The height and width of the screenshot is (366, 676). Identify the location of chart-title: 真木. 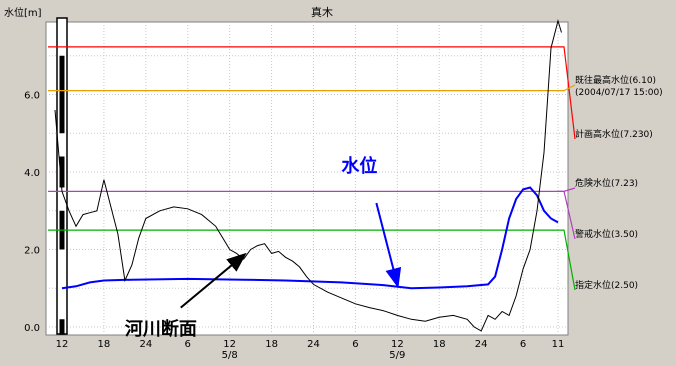
(322, 12).